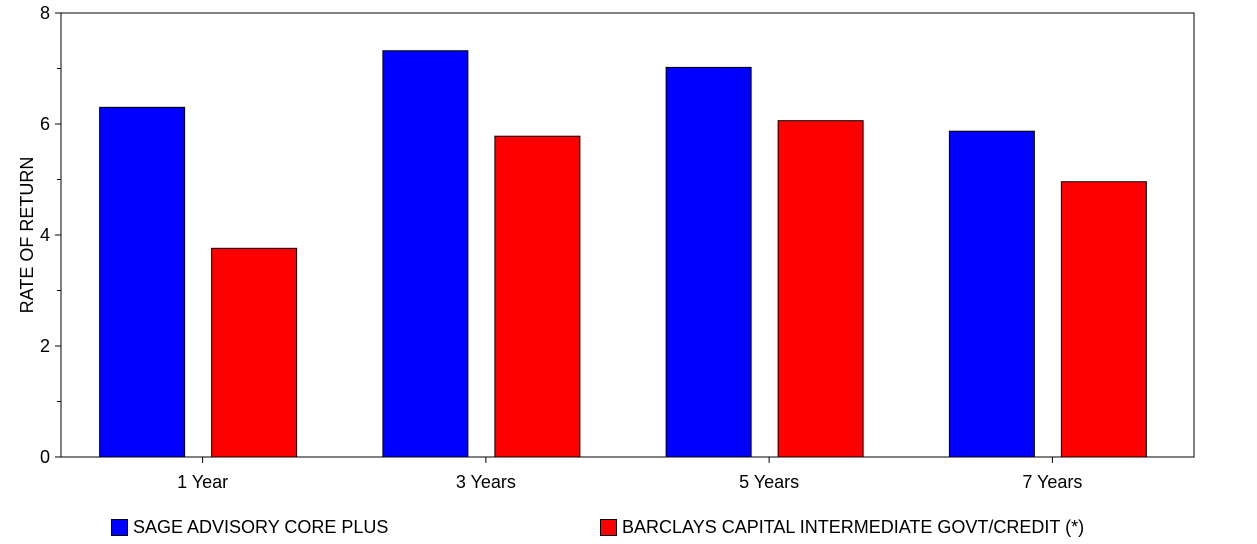 Image resolution: width=1257 pixels, height=544 pixels. I want to click on x-tick-label: 7 Years, so click(1052, 482).